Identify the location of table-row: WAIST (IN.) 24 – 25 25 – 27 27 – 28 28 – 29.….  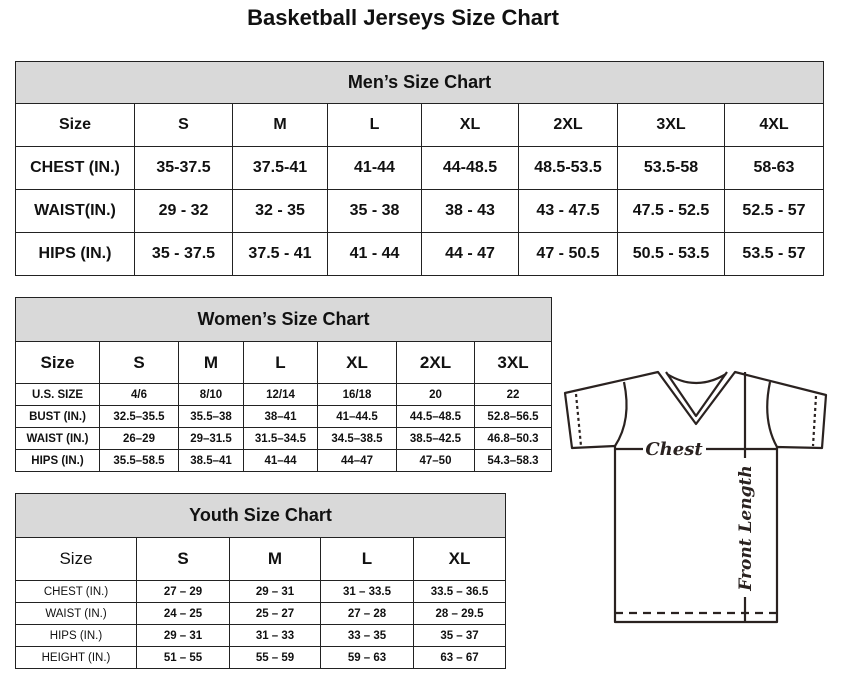
(261, 613).